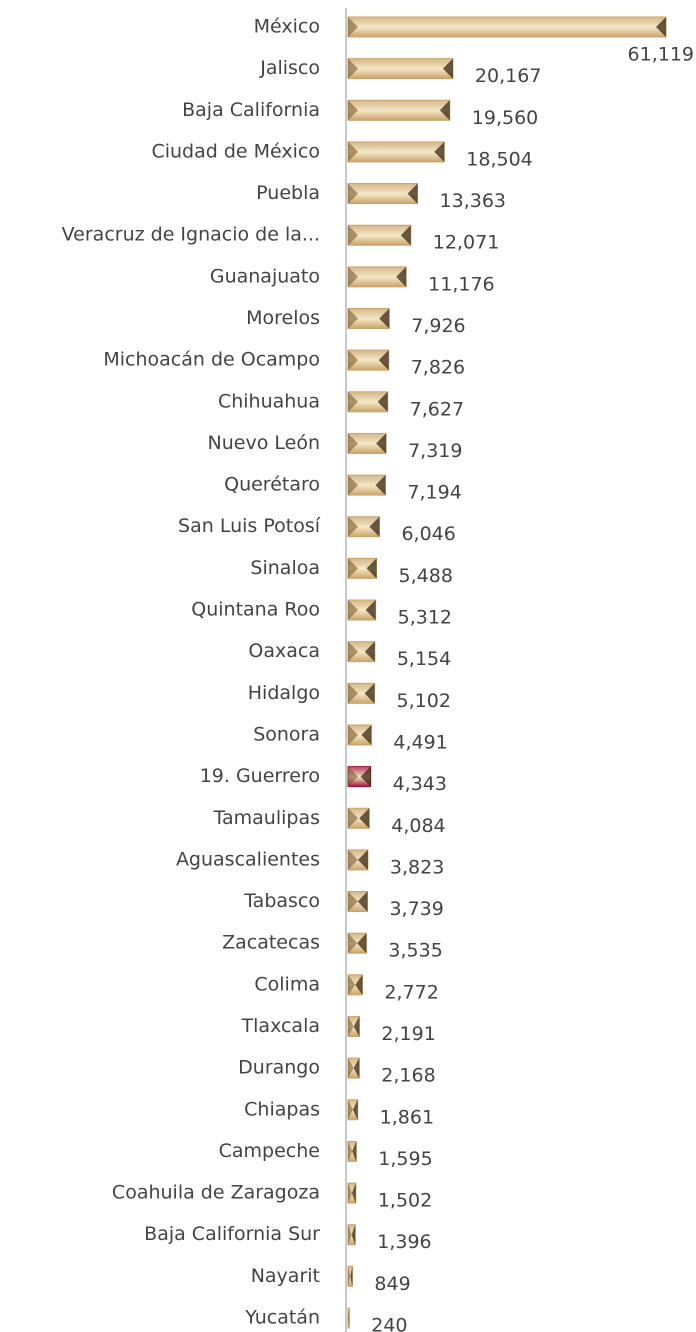 The height and width of the screenshot is (1332, 696). What do you see at coordinates (251, 110) in the screenshot?
I see `category-label: Baja California` at bounding box center [251, 110].